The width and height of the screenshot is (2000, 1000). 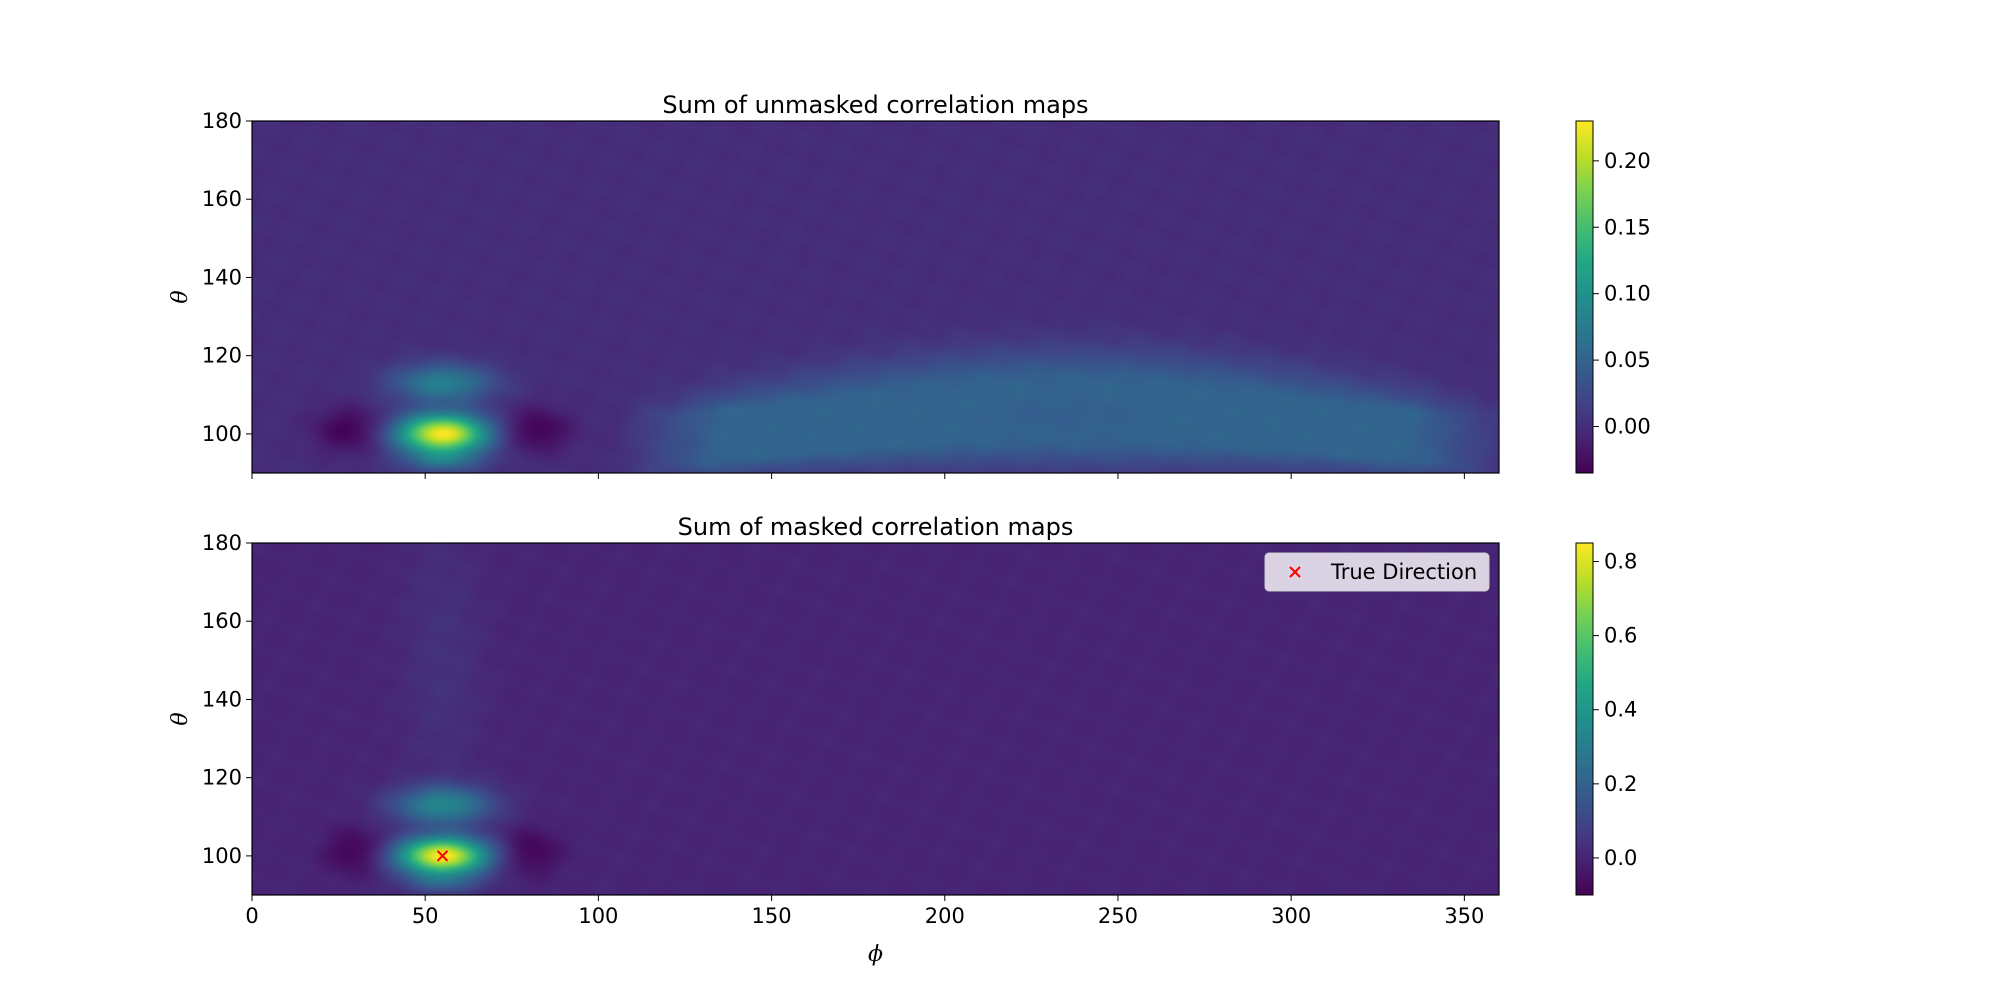 What do you see at coordinates (1620, 858) in the screenshot?
I see `colorbar-tick-label: 0.0` at bounding box center [1620, 858].